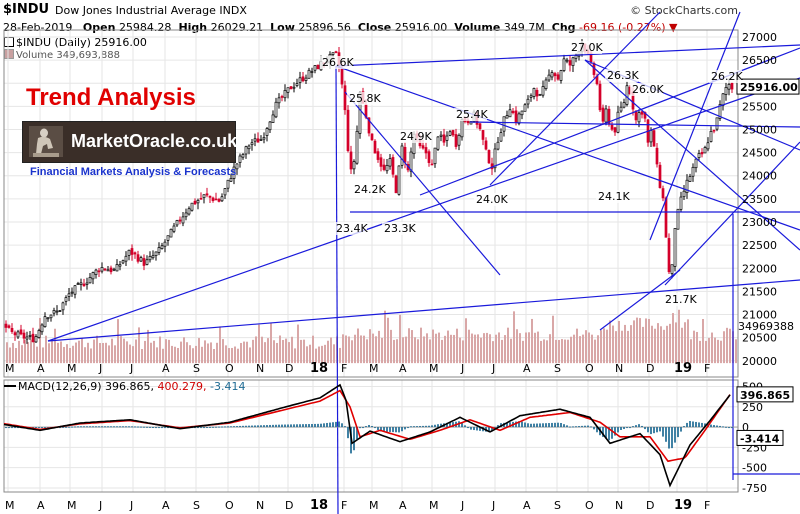 This screenshot has height=514, width=800. What do you see at coordinates (727, 76) in the screenshot?
I see `annotation-label: 26.2K` at bounding box center [727, 76].